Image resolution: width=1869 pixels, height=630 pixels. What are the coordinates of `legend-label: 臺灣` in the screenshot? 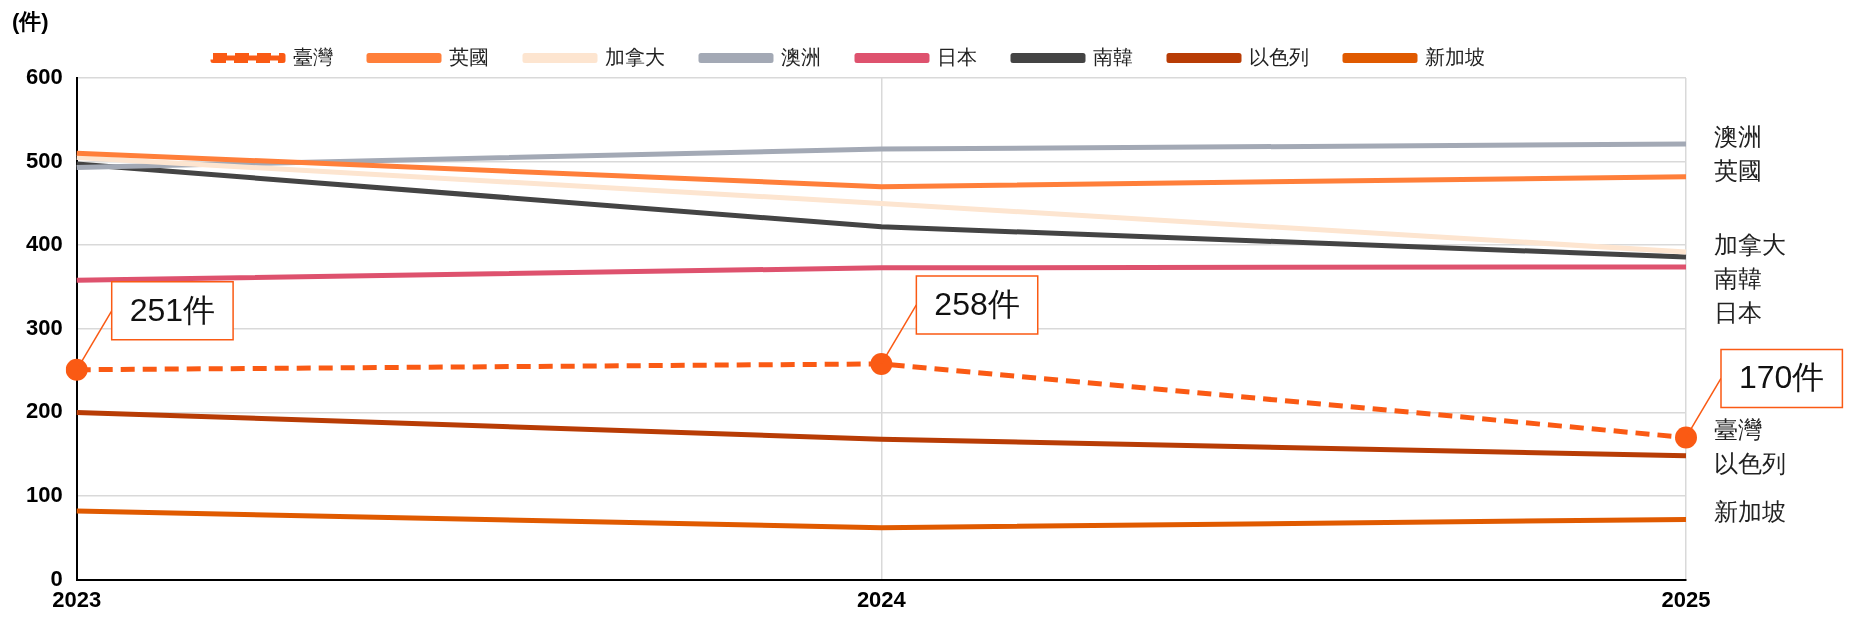 It's located at (313, 56).